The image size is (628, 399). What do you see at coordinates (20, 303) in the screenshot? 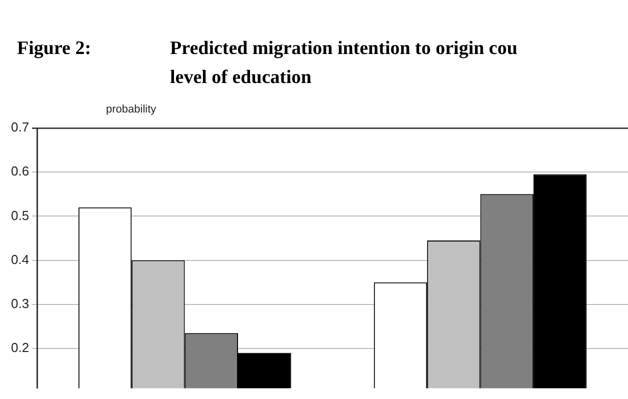
I see `y-tick-label: 0.3` at bounding box center [20, 303].